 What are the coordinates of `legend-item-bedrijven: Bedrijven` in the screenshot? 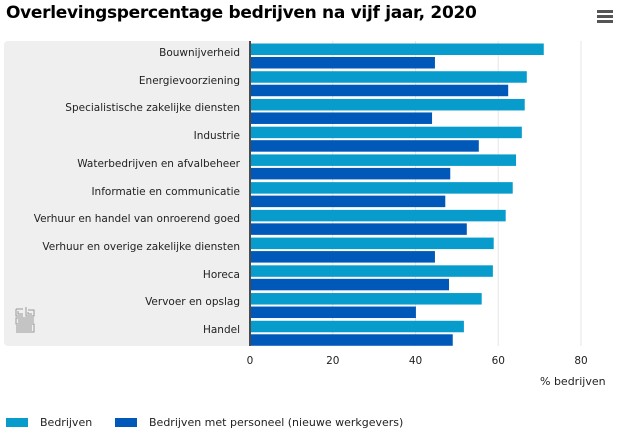 It's located at (49, 422).